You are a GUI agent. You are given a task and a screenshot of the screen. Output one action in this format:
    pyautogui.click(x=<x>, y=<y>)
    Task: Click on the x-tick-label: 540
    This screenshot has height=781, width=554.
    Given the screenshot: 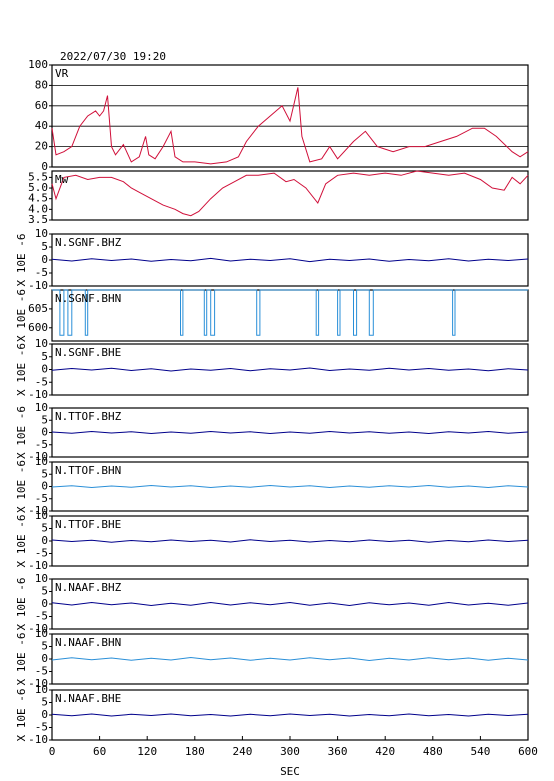 What is the action you would take?
    pyautogui.click(x=480, y=751)
    